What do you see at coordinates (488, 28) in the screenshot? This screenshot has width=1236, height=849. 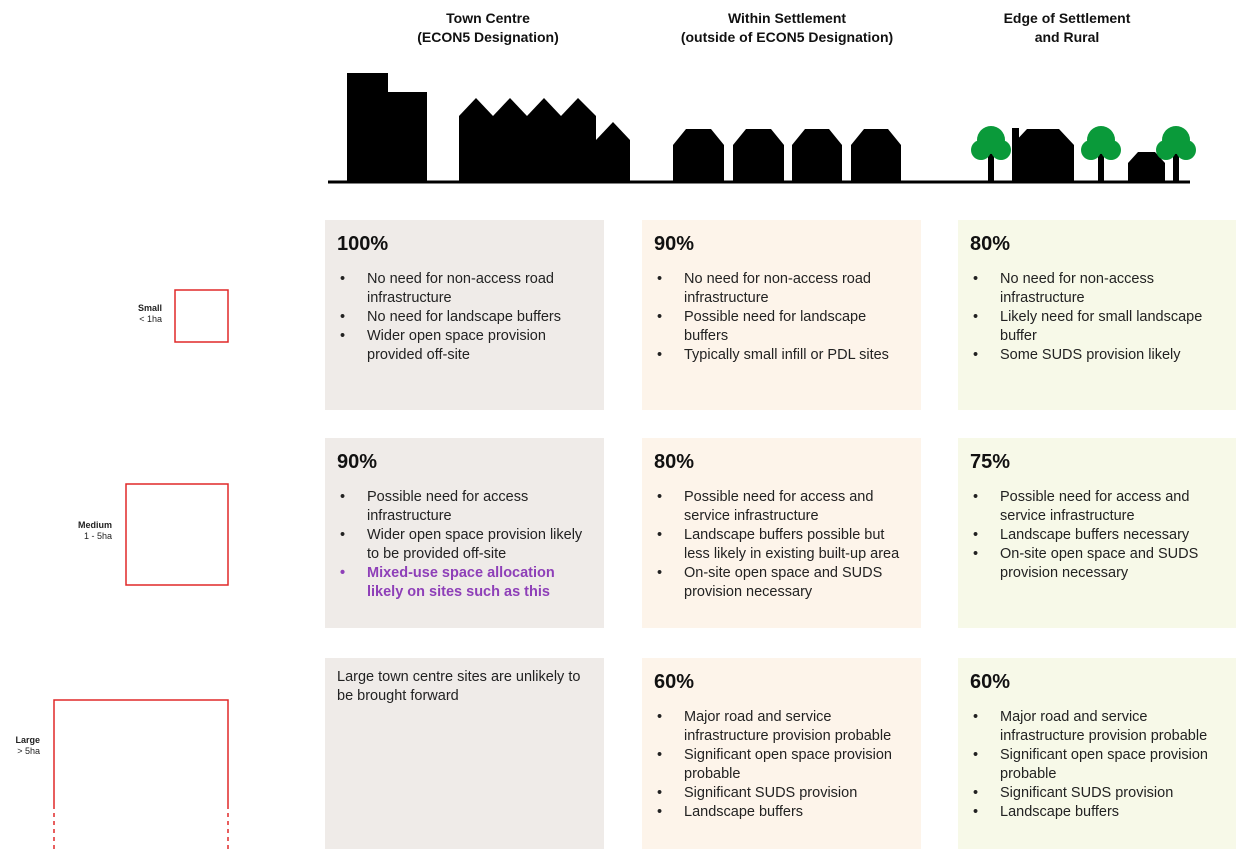 I see `column-header: Town Centre (ECON5 Designation)` at bounding box center [488, 28].